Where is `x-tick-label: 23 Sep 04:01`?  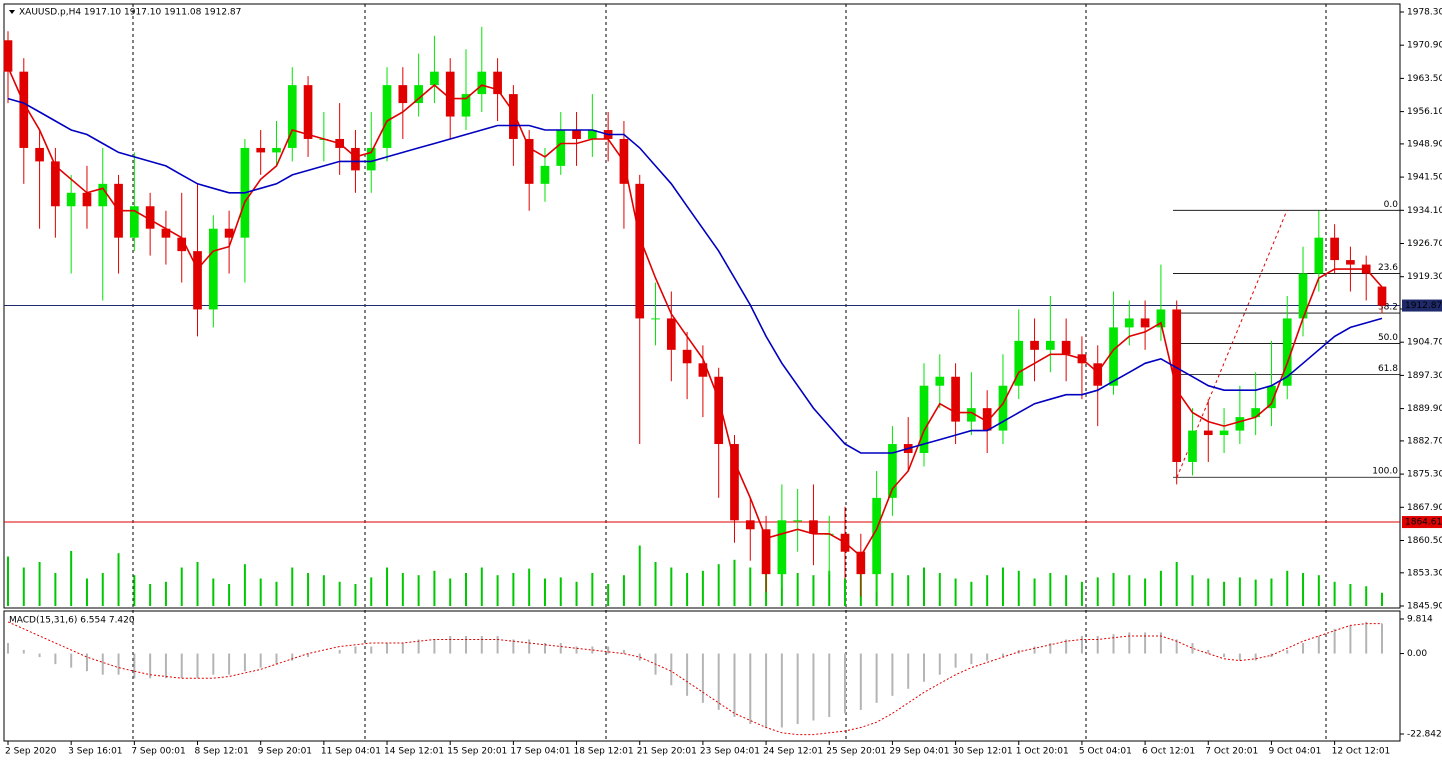
x-tick-label: 23 Sep 04:01 is located at coordinates (730, 752).